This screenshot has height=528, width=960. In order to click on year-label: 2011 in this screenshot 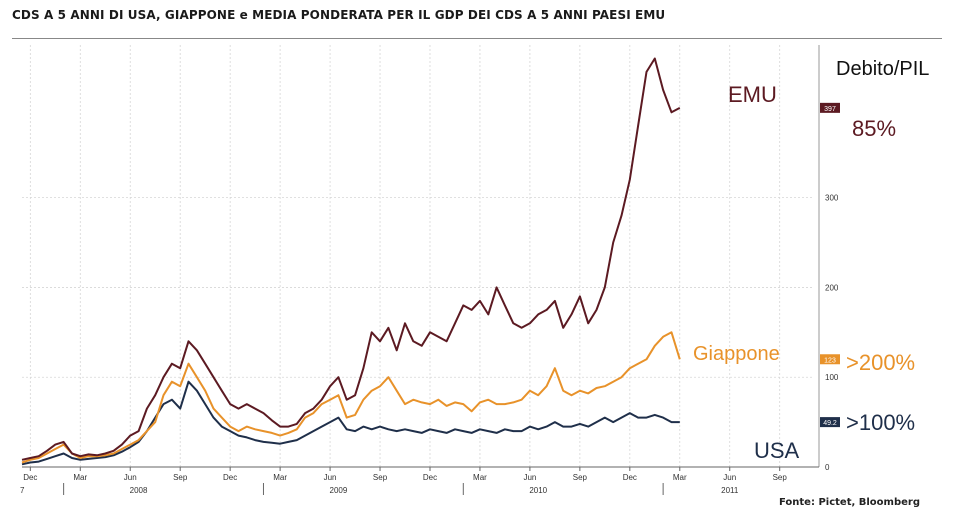, I will do `click(730, 490)`.